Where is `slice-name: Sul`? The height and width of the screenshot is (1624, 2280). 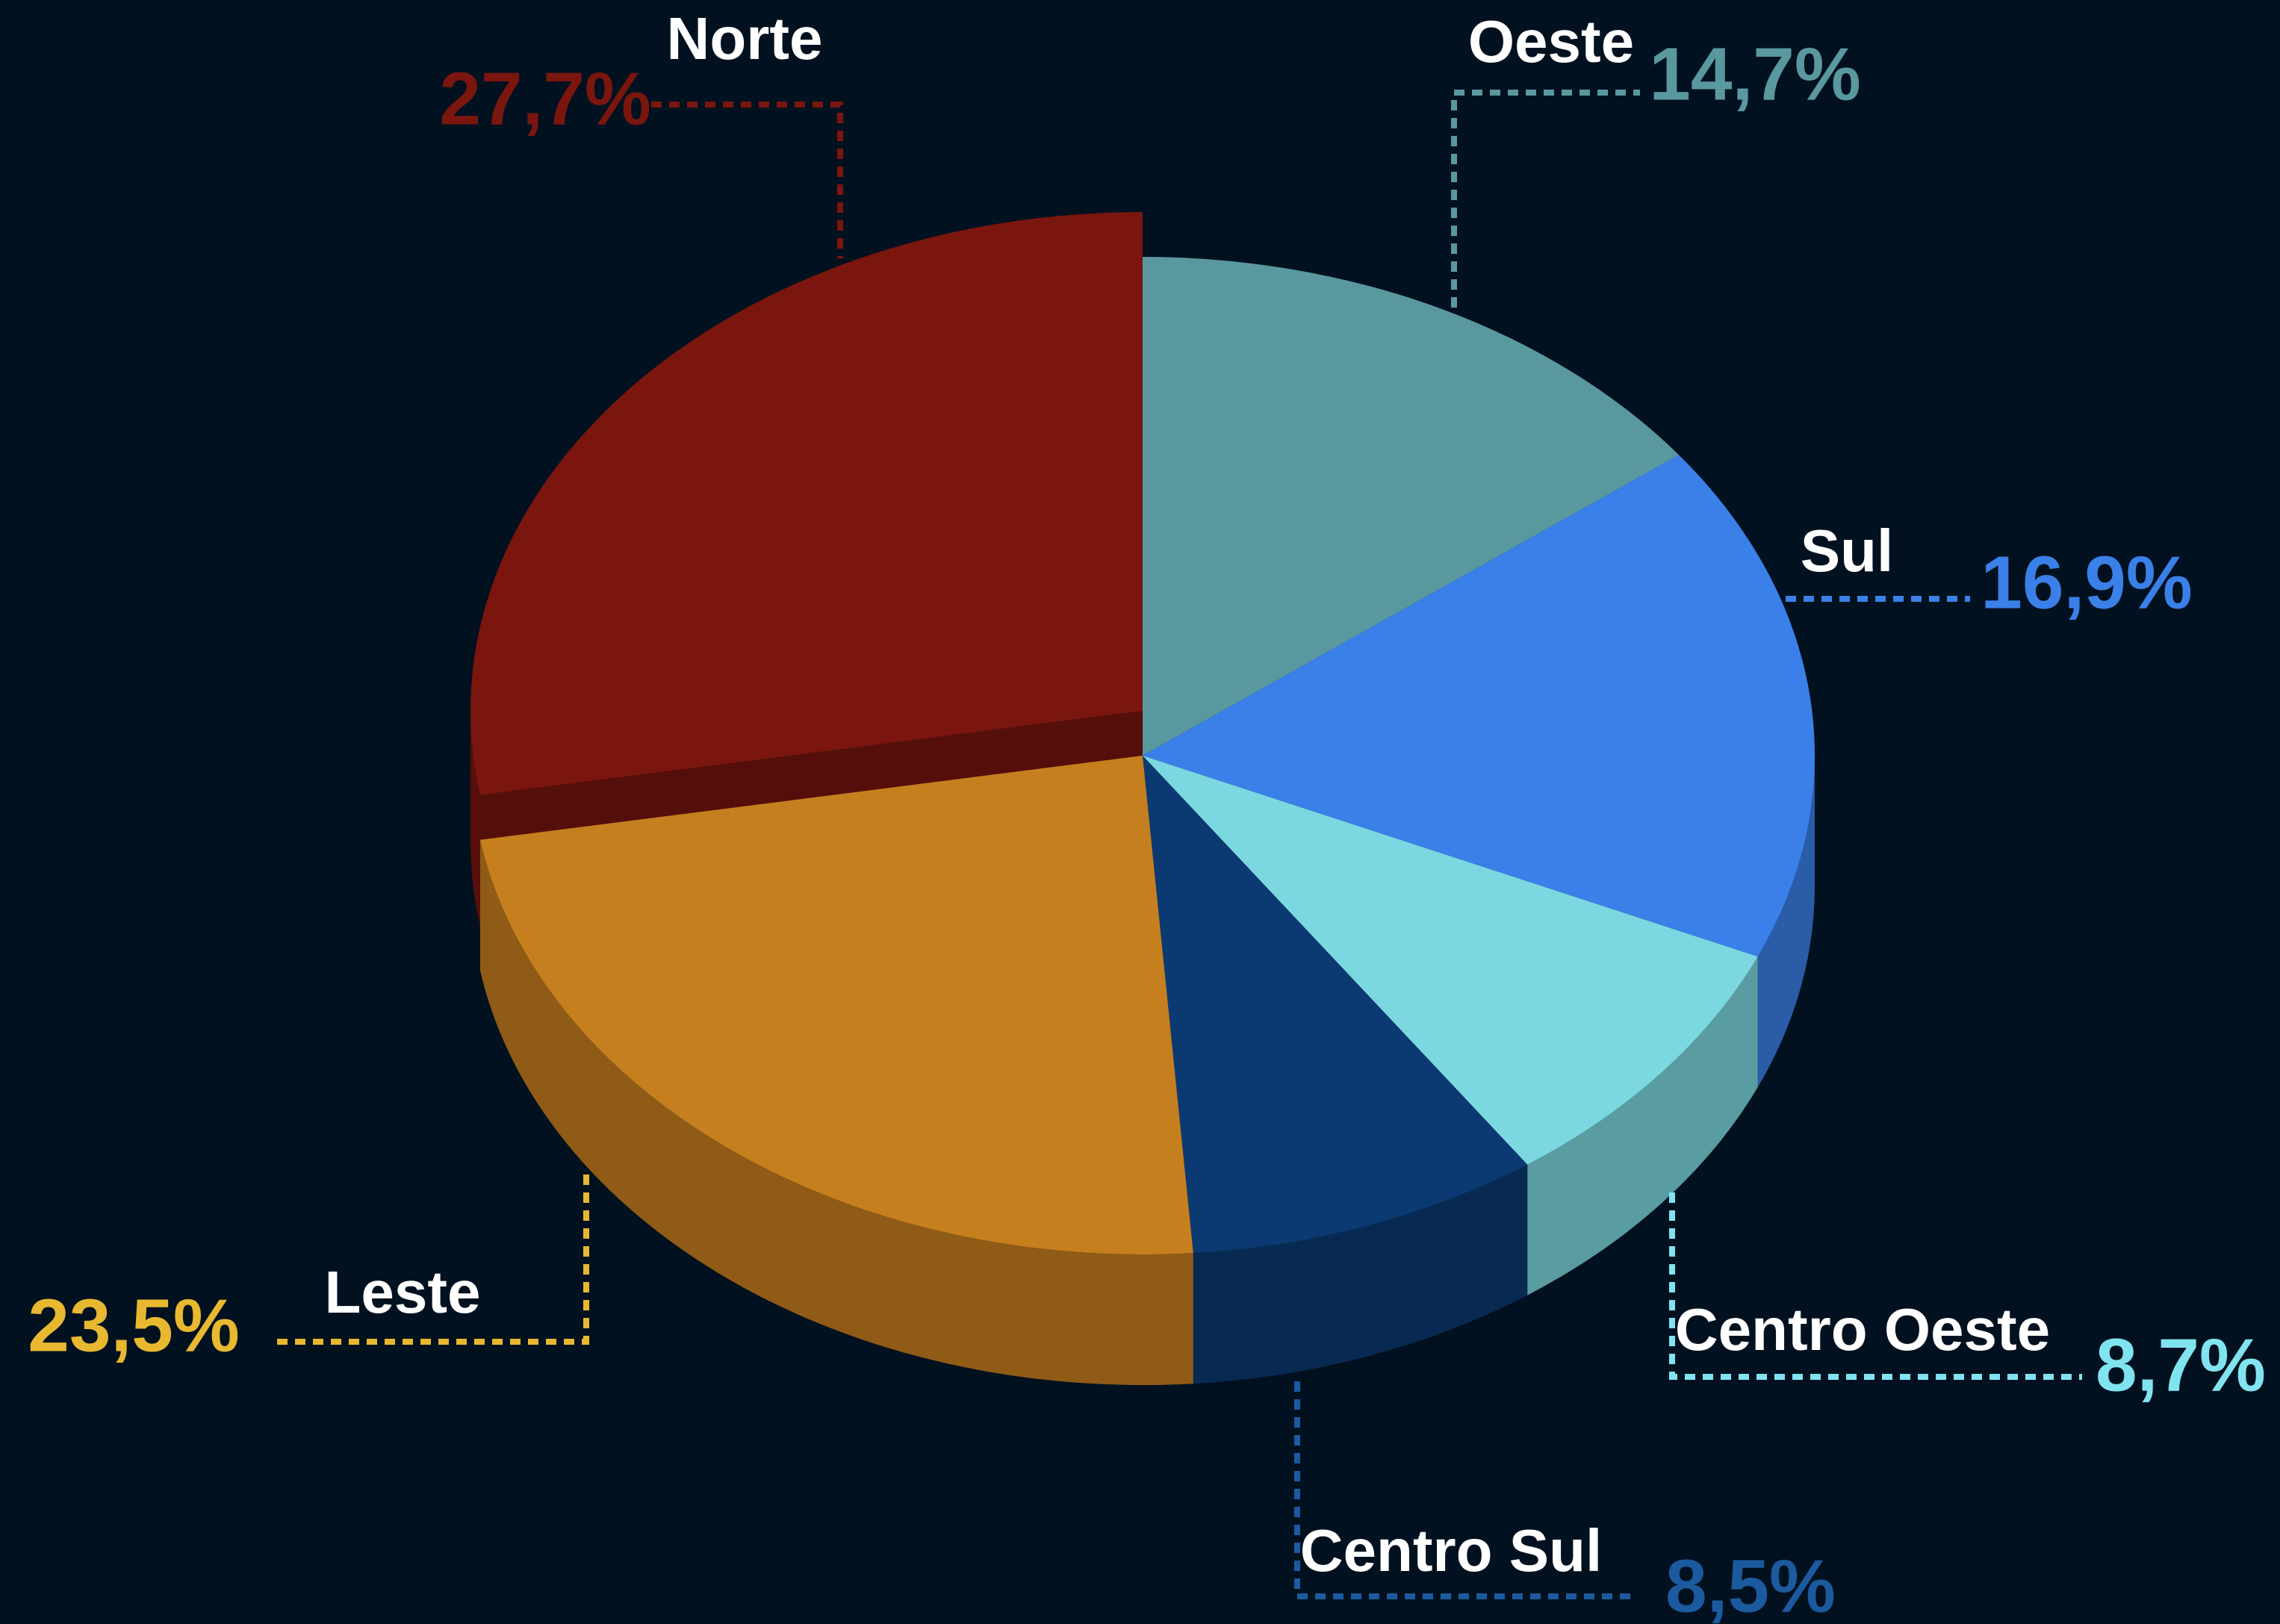
slice-name: Sul is located at coordinates (1847, 550).